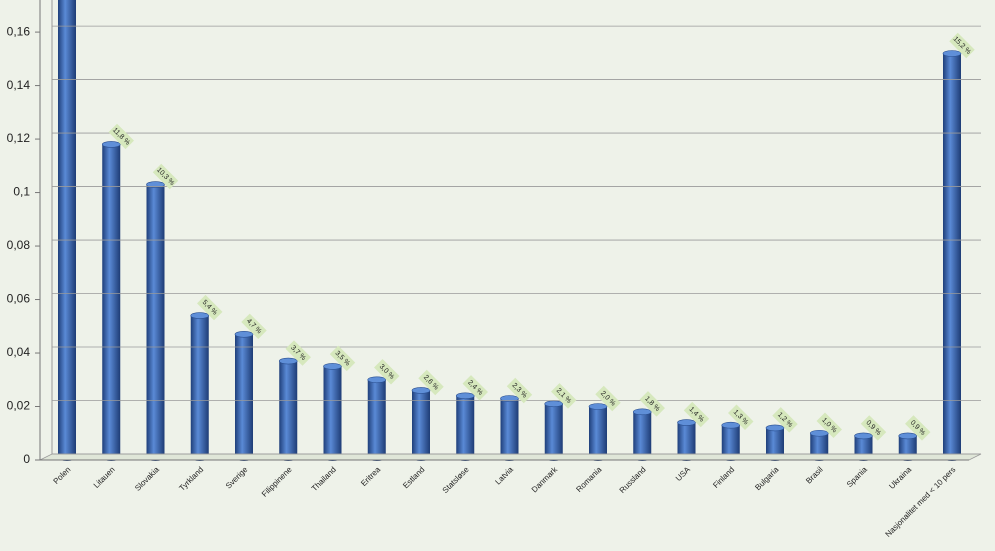  What do you see at coordinates (19, 31) in the screenshot?
I see `y-tick-label: 0,16` at bounding box center [19, 31].